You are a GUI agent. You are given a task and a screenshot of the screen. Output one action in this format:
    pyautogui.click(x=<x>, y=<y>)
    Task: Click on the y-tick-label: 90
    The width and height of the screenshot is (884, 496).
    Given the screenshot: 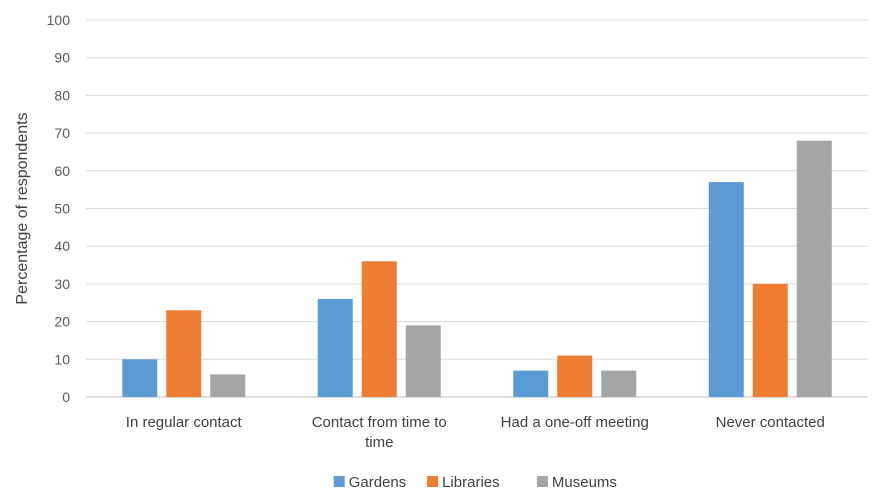 What is the action you would take?
    pyautogui.click(x=62, y=58)
    